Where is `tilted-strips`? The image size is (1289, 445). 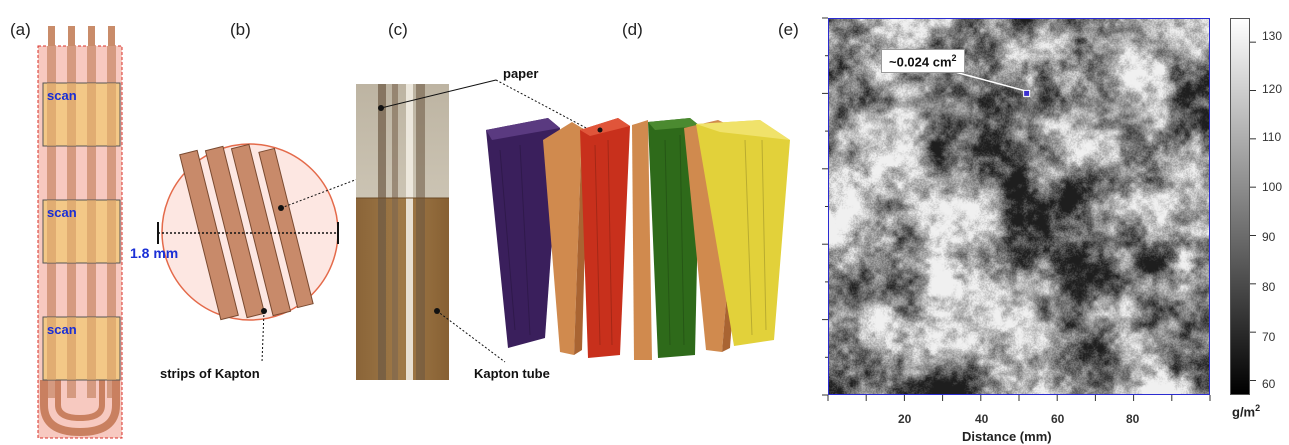
tilted-strips is located at coordinates (246, 232).